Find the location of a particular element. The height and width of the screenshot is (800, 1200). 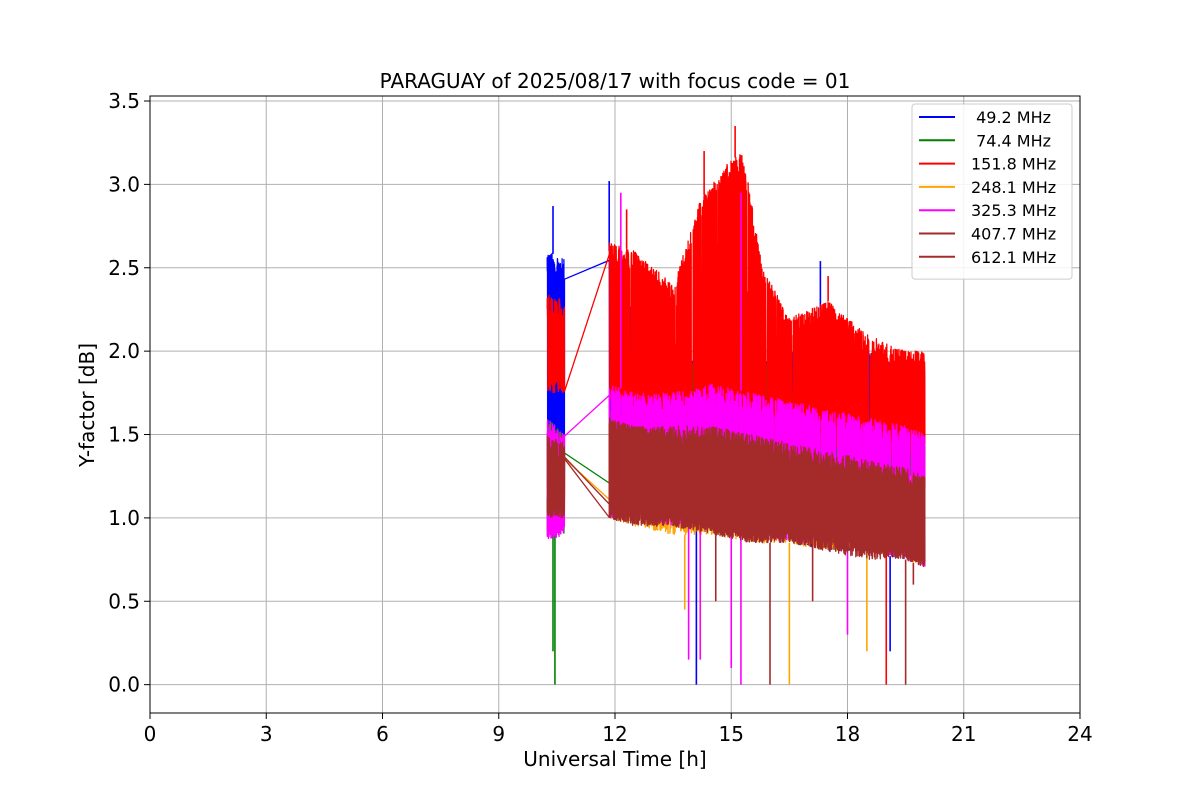

legend-label: 325.3 MHz is located at coordinates (1013, 210).